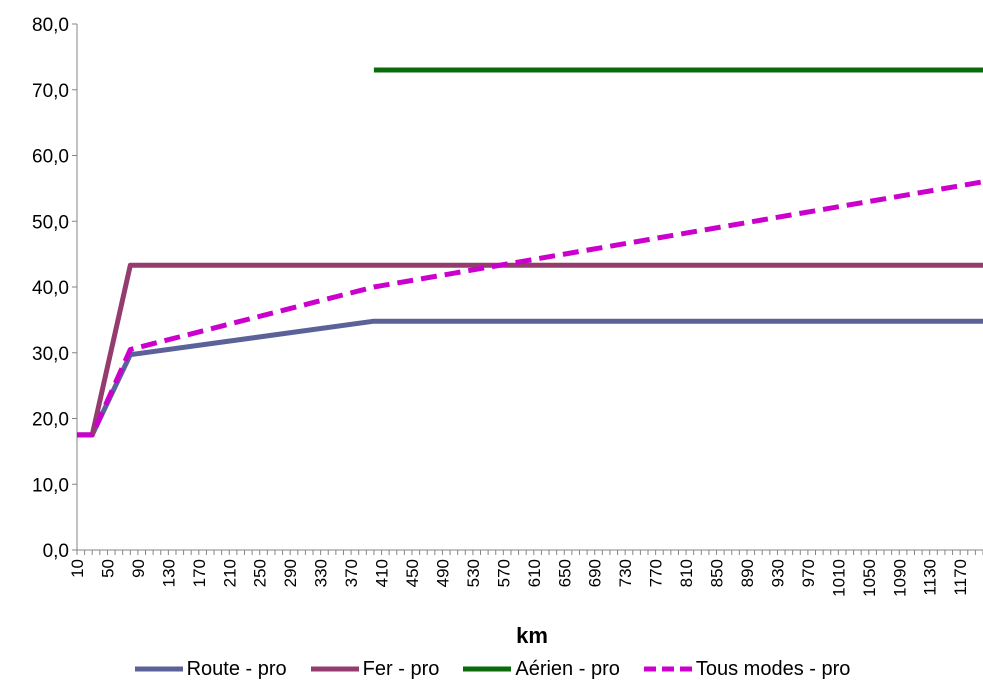 This screenshot has height=691, width=983. I want to click on x-tick-label: 690, so click(595, 573).